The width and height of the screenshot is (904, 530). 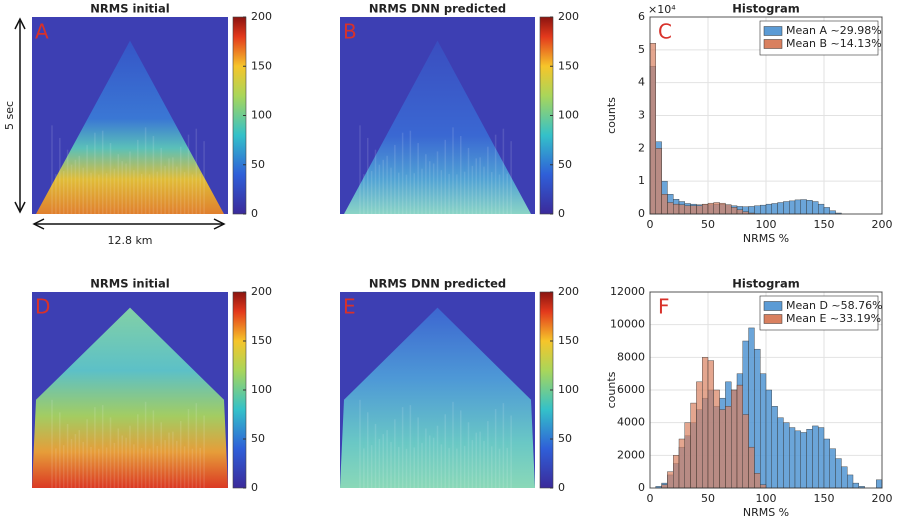 What do you see at coordinates (641, 147) in the screenshot?
I see `y-tick-label: 2` at bounding box center [641, 147].